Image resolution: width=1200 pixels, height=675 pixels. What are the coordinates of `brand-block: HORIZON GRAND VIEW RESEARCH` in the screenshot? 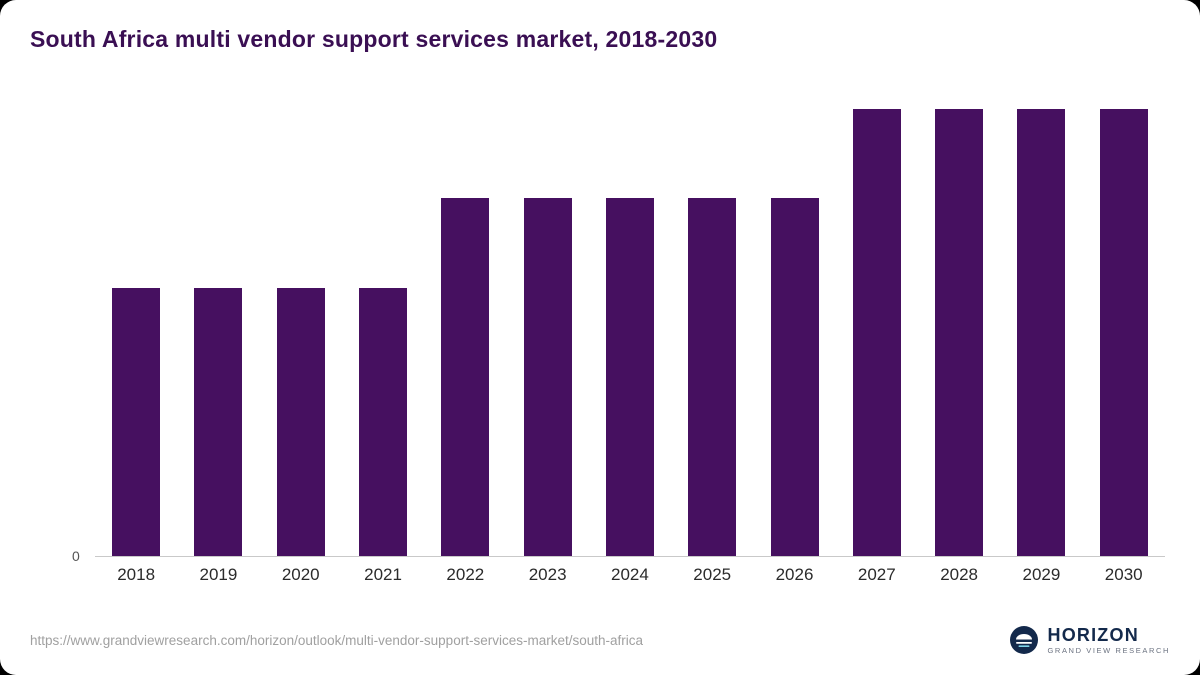 It's located at (1090, 640).